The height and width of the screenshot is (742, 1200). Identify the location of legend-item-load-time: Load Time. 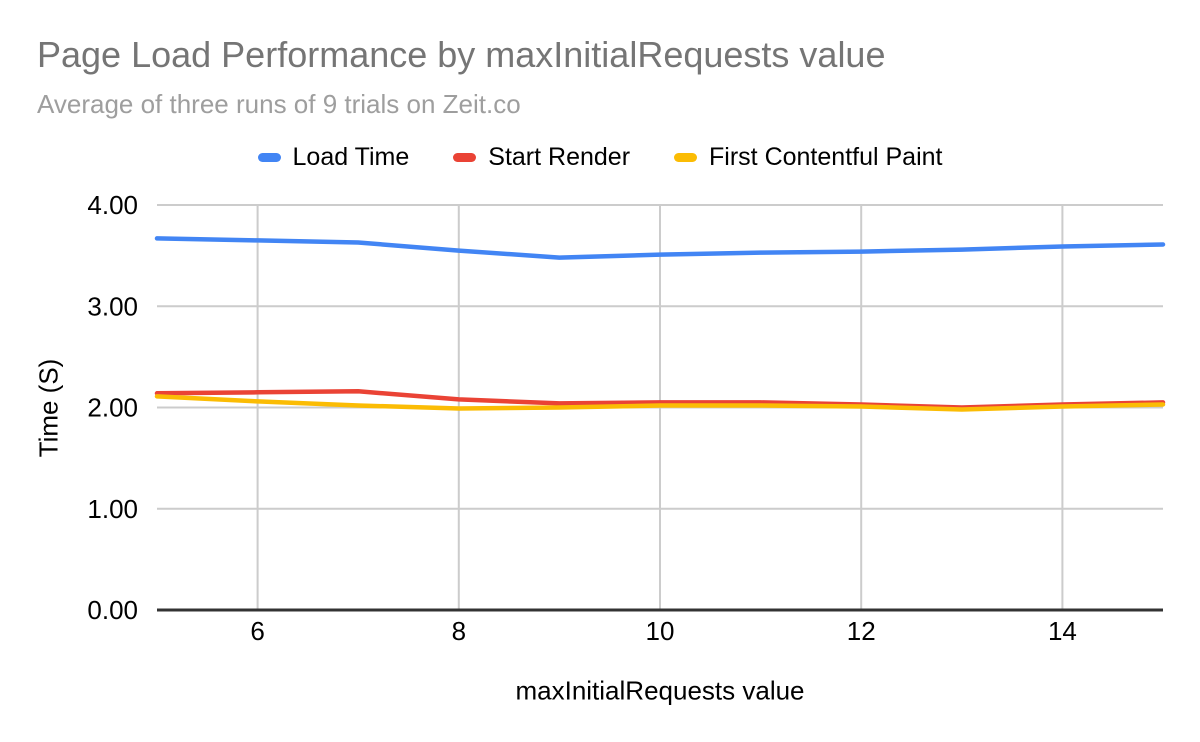
(333, 157).